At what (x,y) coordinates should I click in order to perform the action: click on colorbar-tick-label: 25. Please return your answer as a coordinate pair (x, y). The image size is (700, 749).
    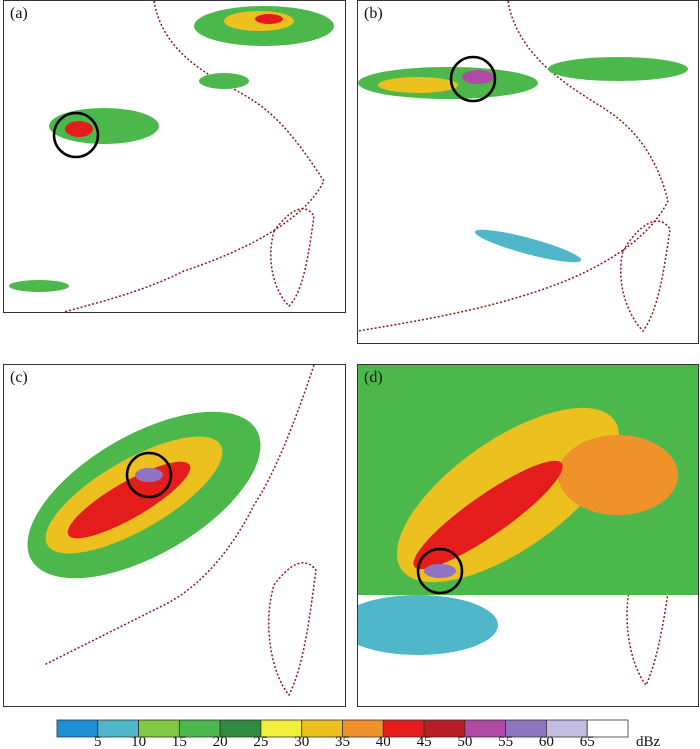
    Looking at the image, I should click on (260, 741).